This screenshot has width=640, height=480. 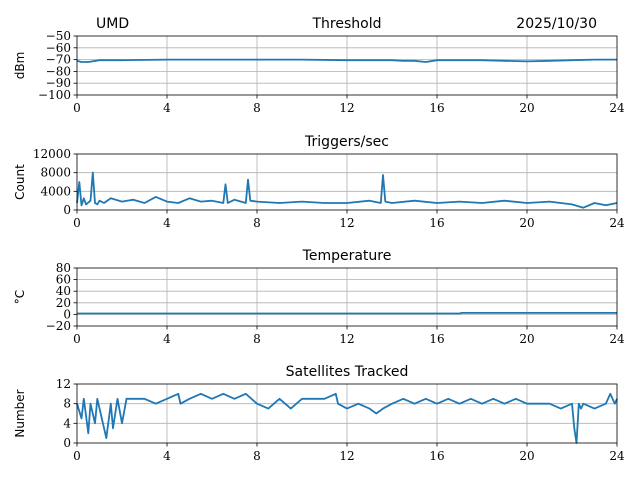 What do you see at coordinates (346, 60) in the screenshot?
I see `series-line-threshold` at bounding box center [346, 60].